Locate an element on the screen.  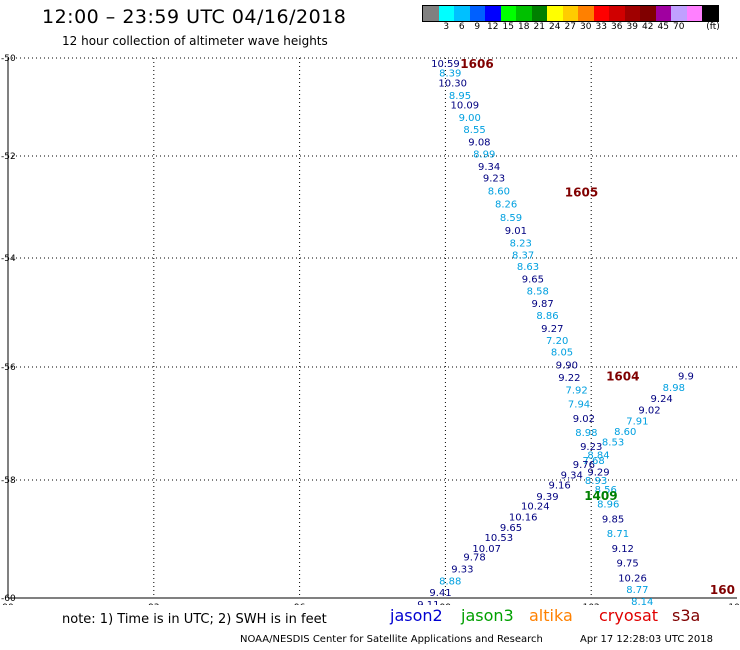
wave-height-value: 8.88 is located at coordinates (450, 581).